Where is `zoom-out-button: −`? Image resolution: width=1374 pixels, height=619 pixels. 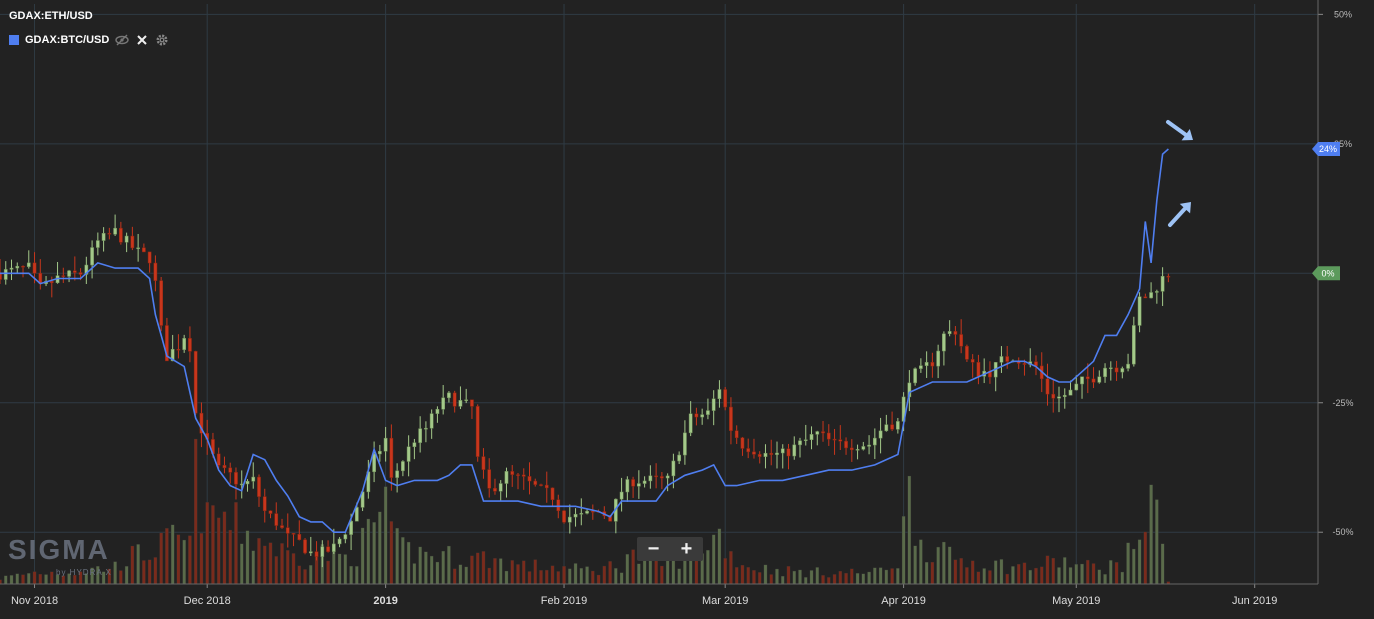 zoom-out-button: − is located at coordinates (653, 549).